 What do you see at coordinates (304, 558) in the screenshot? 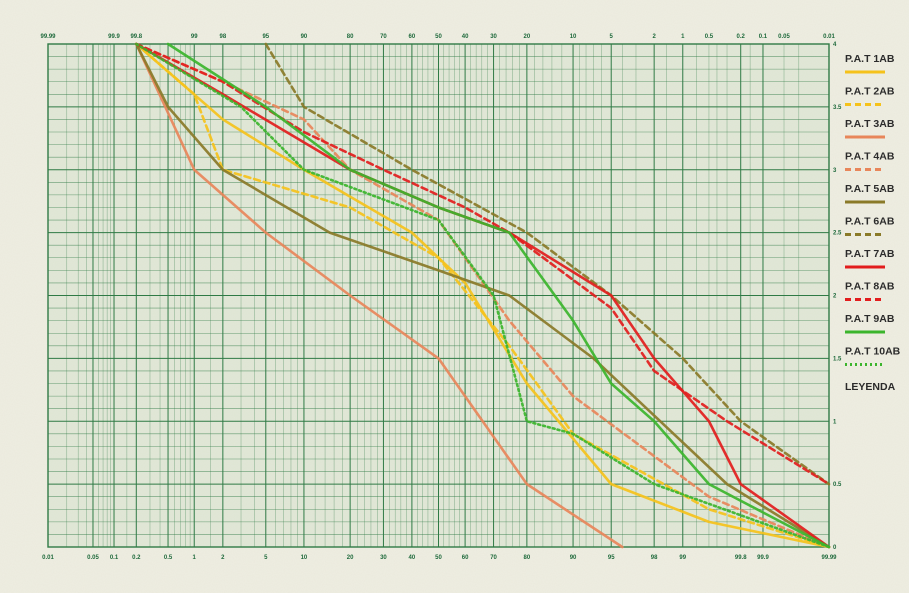
I see `x-tick-label-bottom: 10` at bounding box center [304, 558].